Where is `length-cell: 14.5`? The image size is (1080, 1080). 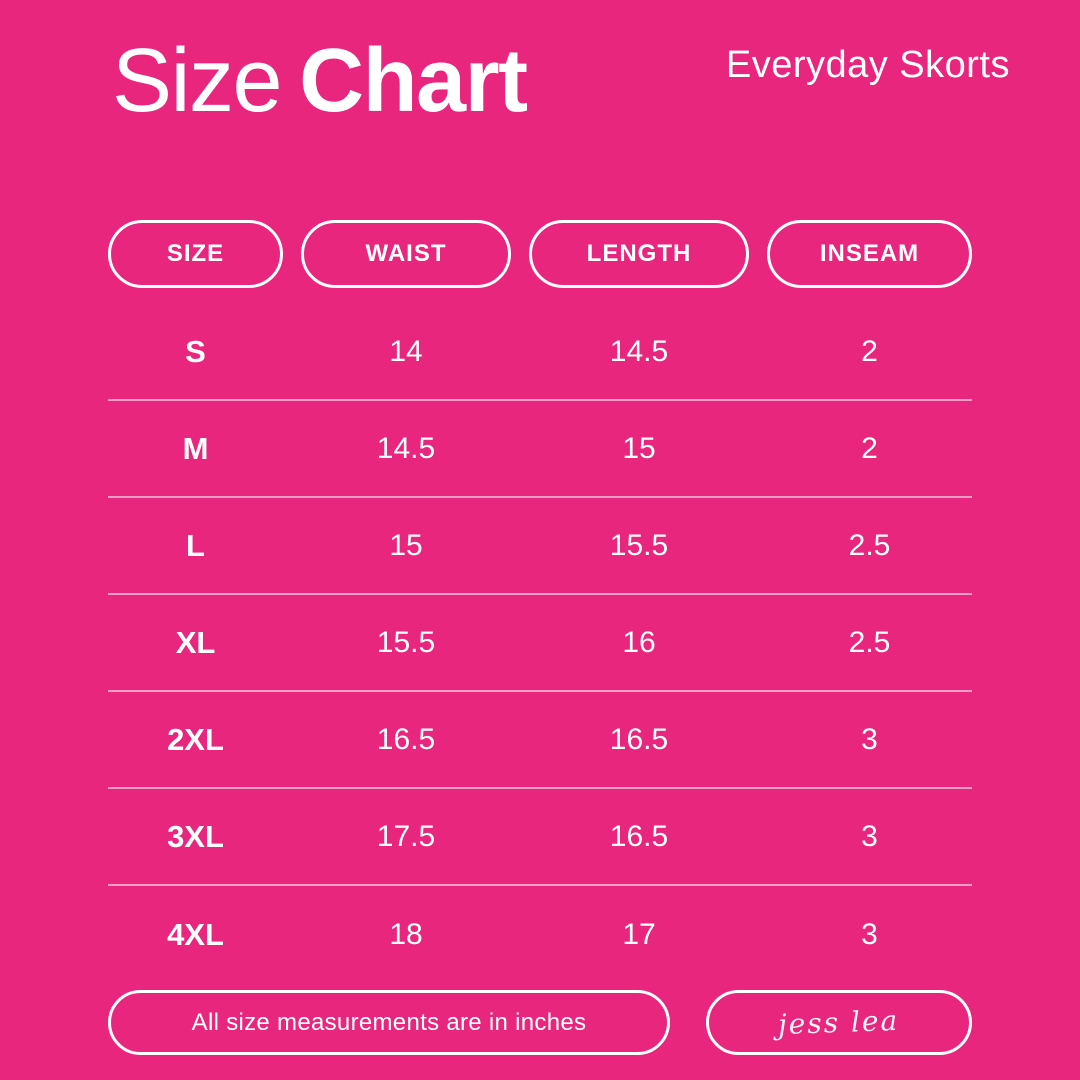 length-cell: 14.5 is located at coordinates (639, 351).